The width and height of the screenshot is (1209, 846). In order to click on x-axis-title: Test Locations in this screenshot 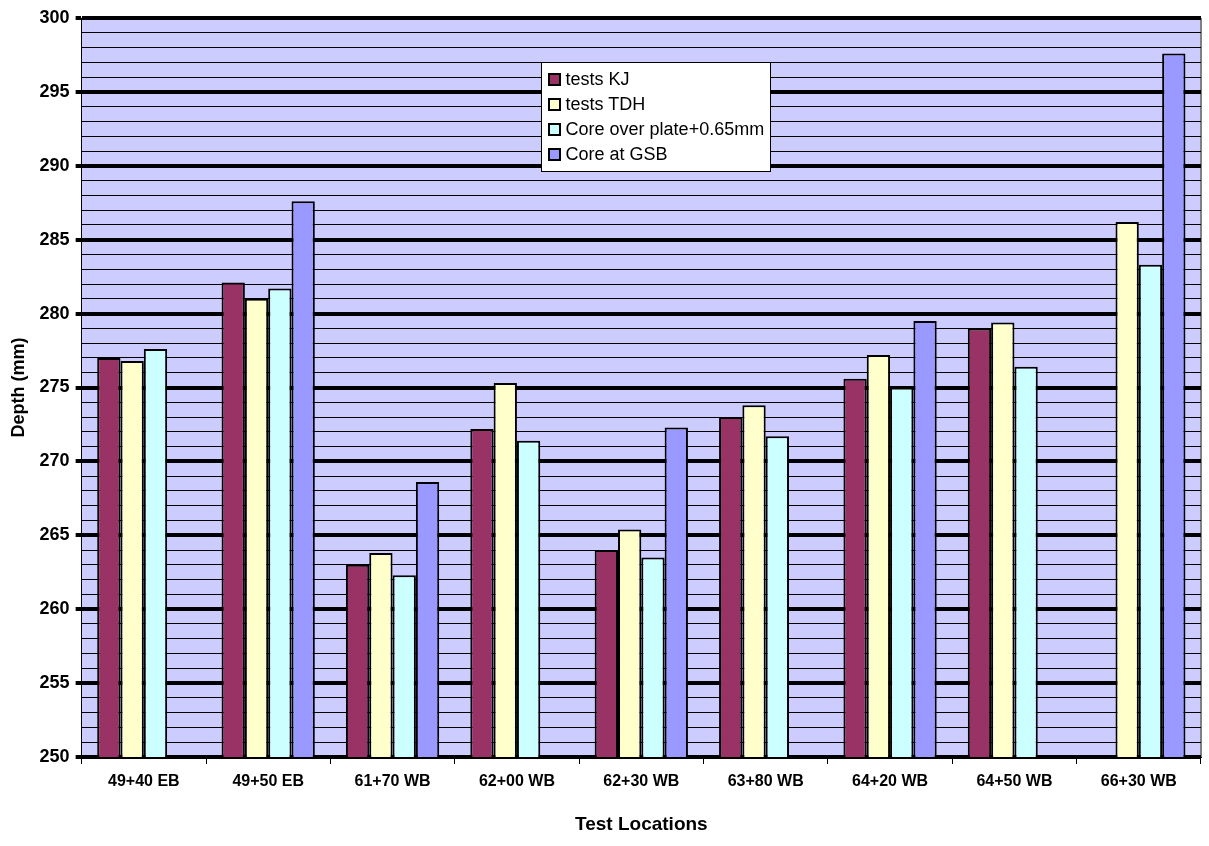, I will do `click(641, 823)`.